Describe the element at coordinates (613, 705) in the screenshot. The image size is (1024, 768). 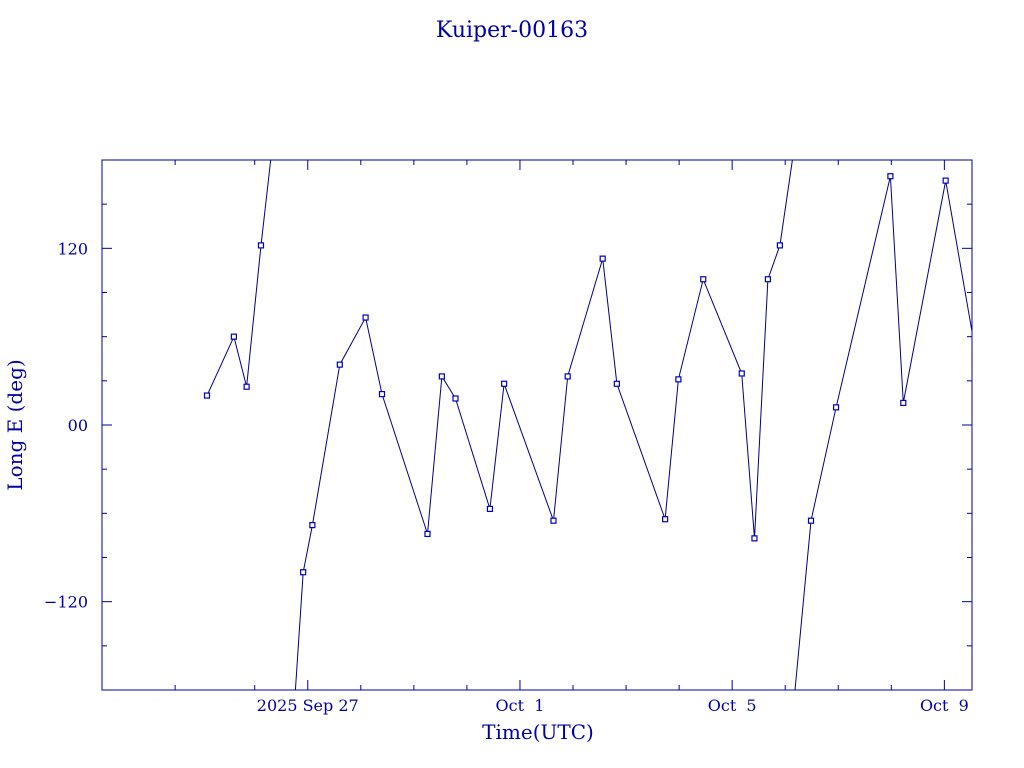
I see `x-tick-labels: 2025 Sep 27 Oct 1 Oct 5 Oct 9` at that location.